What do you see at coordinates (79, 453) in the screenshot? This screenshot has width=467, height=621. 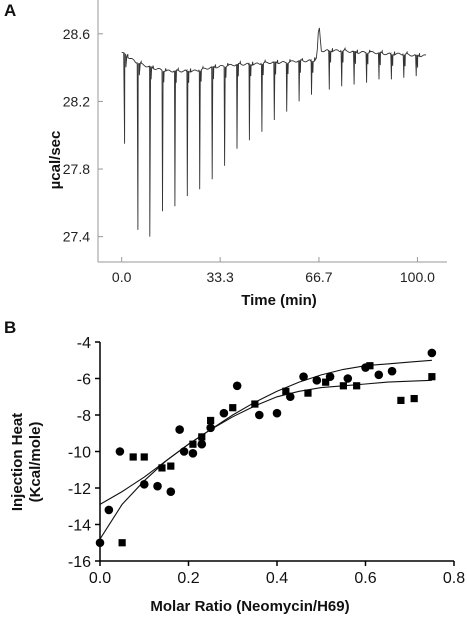 I see `panel-b-y-tick-label: -10` at bounding box center [79, 453].